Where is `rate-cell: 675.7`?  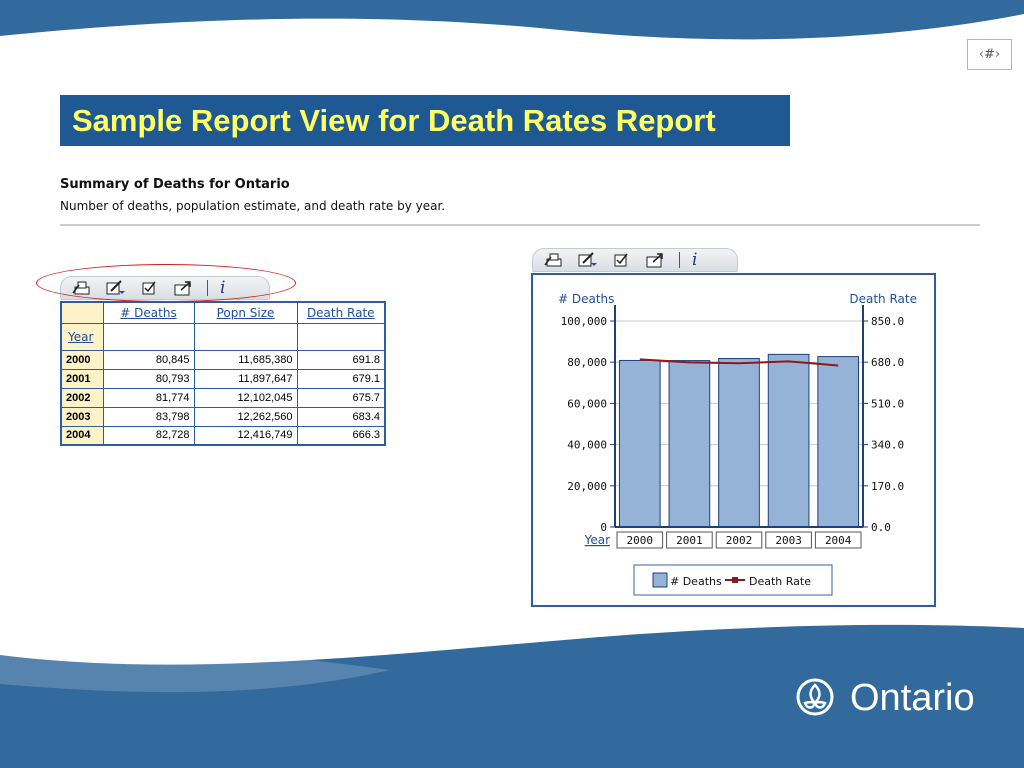 rate-cell: 675.7 is located at coordinates (341, 397).